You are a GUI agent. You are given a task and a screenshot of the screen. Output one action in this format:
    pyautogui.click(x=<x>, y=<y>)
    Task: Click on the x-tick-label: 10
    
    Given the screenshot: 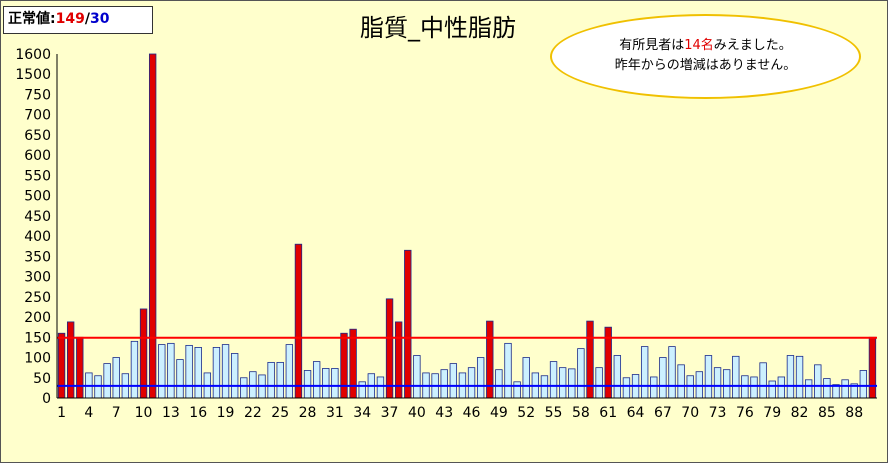 What is the action you would take?
    pyautogui.click(x=144, y=413)
    